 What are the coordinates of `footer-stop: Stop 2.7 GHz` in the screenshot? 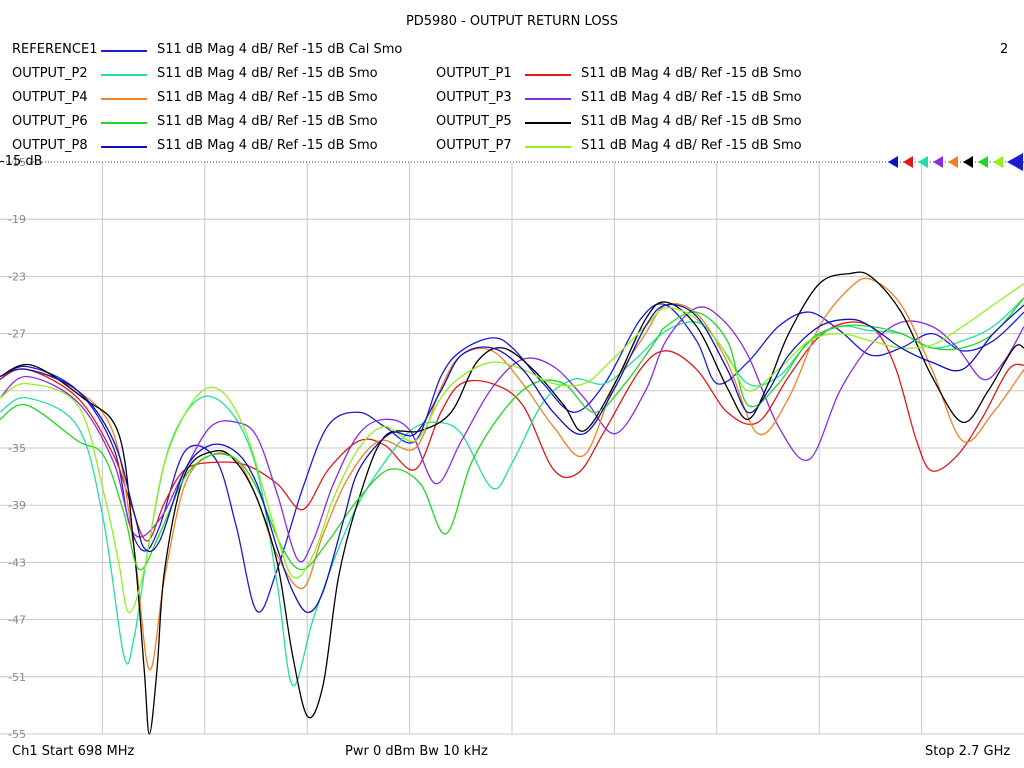 It's located at (968, 751).